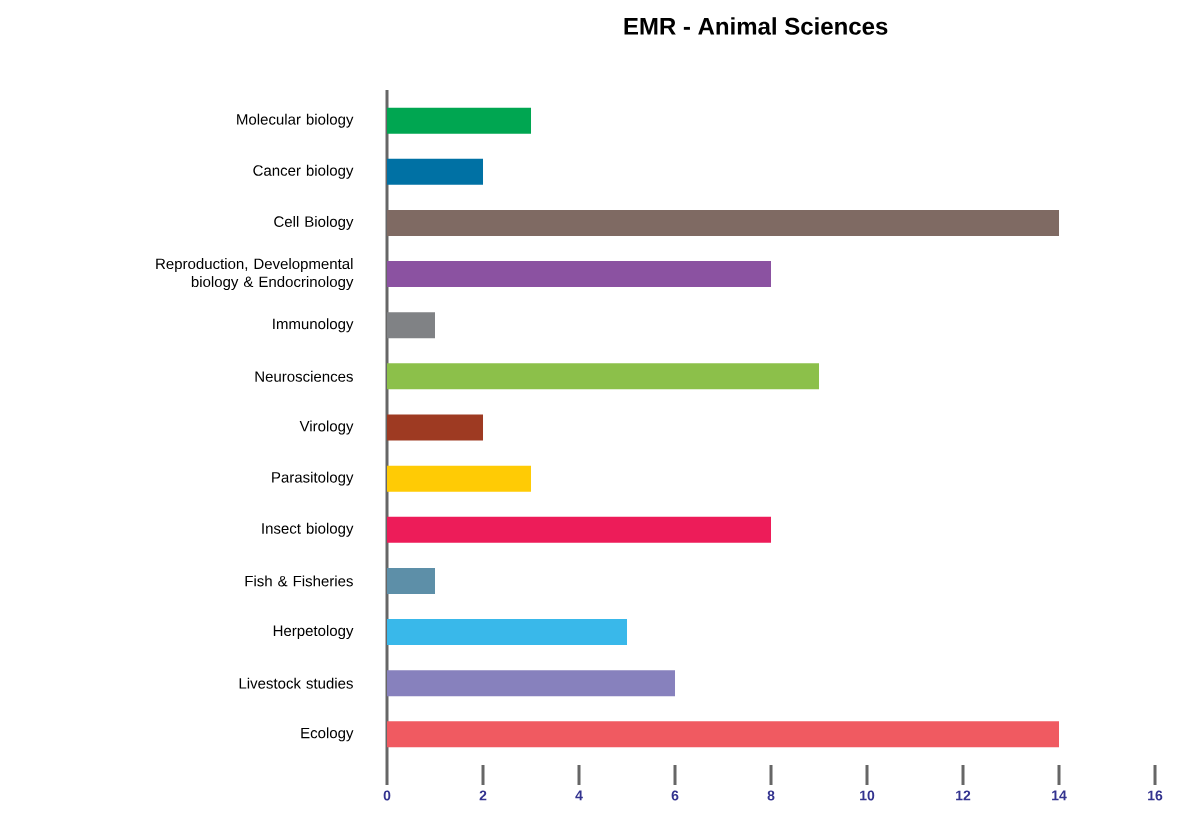  I want to click on x-tick-label: 2, so click(483, 795).